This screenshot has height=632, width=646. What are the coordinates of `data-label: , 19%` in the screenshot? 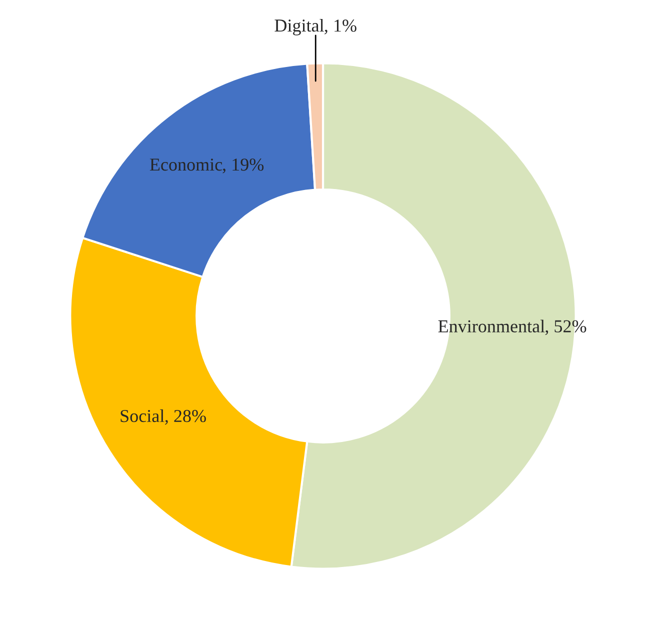 It's located at (243, 166).